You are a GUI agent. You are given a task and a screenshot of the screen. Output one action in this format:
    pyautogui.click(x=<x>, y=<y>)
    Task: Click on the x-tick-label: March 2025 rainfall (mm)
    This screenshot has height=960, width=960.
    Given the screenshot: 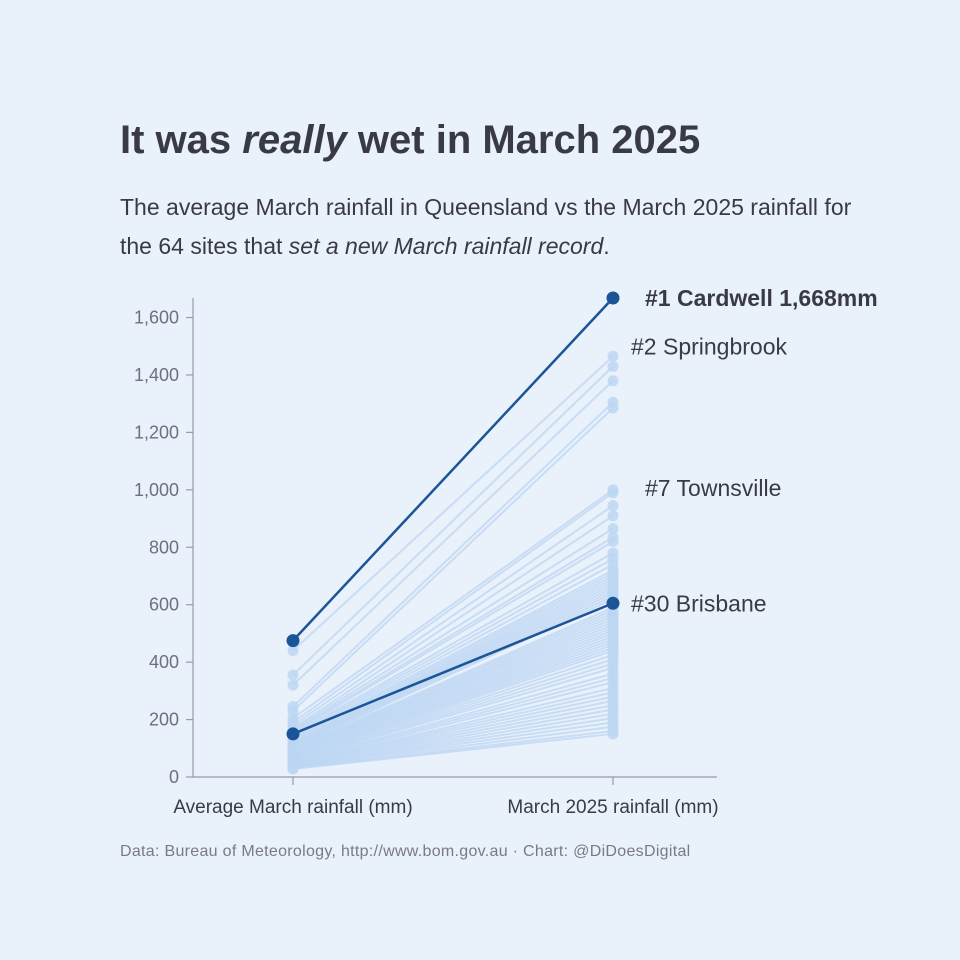 What is the action you would take?
    pyautogui.click(x=612, y=807)
    